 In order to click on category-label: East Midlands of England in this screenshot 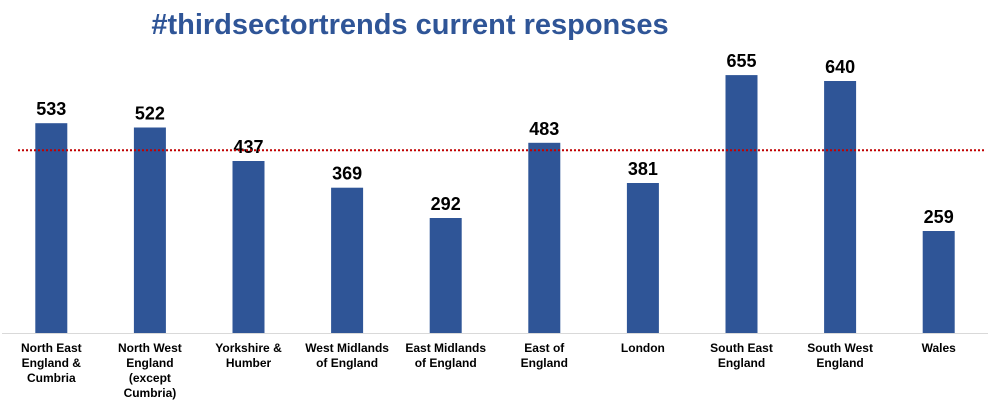, I will do `click(445, 355)`.